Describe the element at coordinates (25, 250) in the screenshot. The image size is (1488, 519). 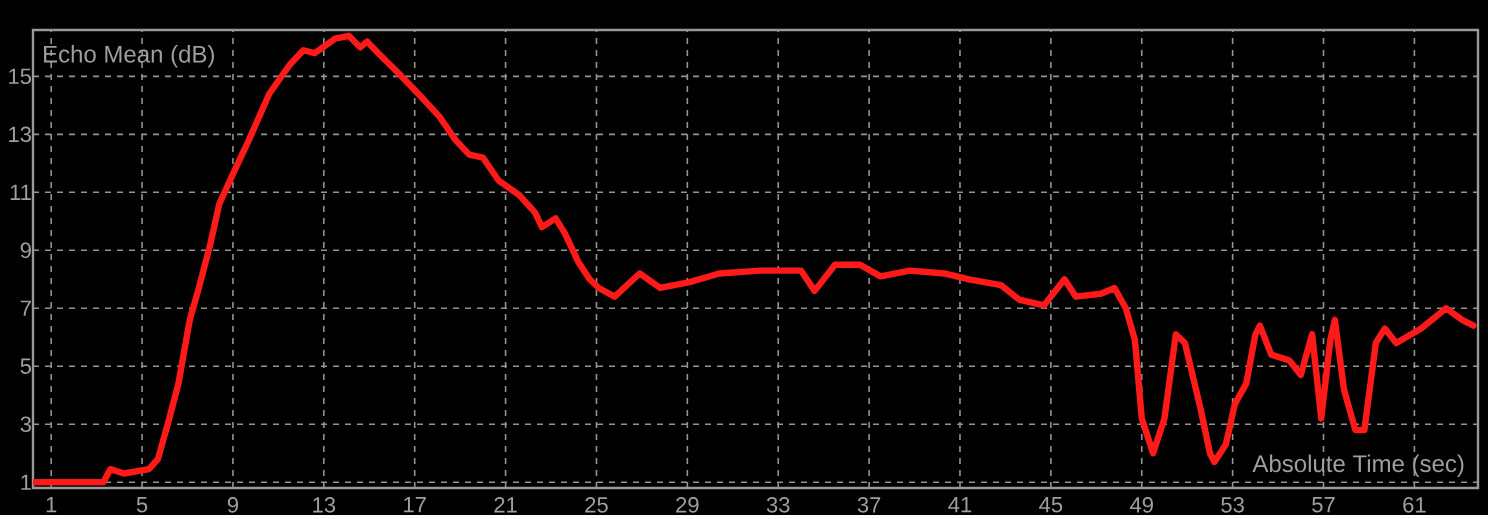
I see `y-tick-label: 9` at that location.